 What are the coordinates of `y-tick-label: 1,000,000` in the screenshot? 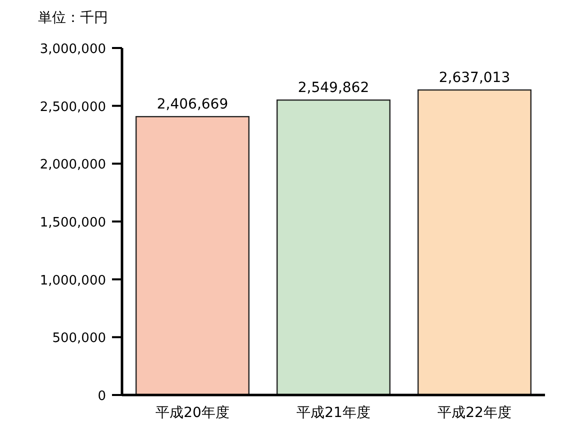 It's located at (73, 280).